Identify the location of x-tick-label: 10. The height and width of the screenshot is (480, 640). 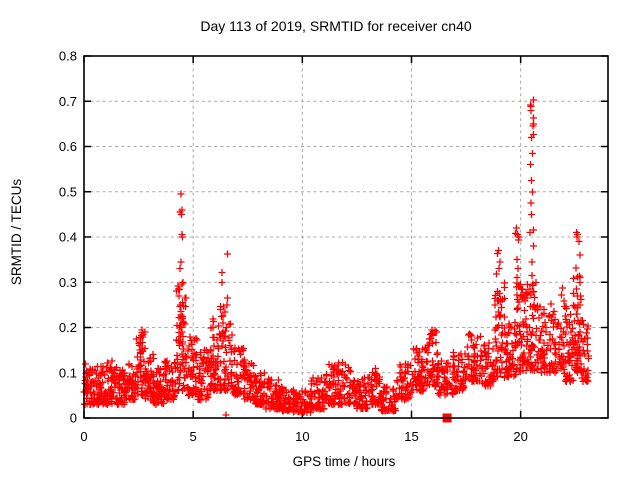
(302, 436).